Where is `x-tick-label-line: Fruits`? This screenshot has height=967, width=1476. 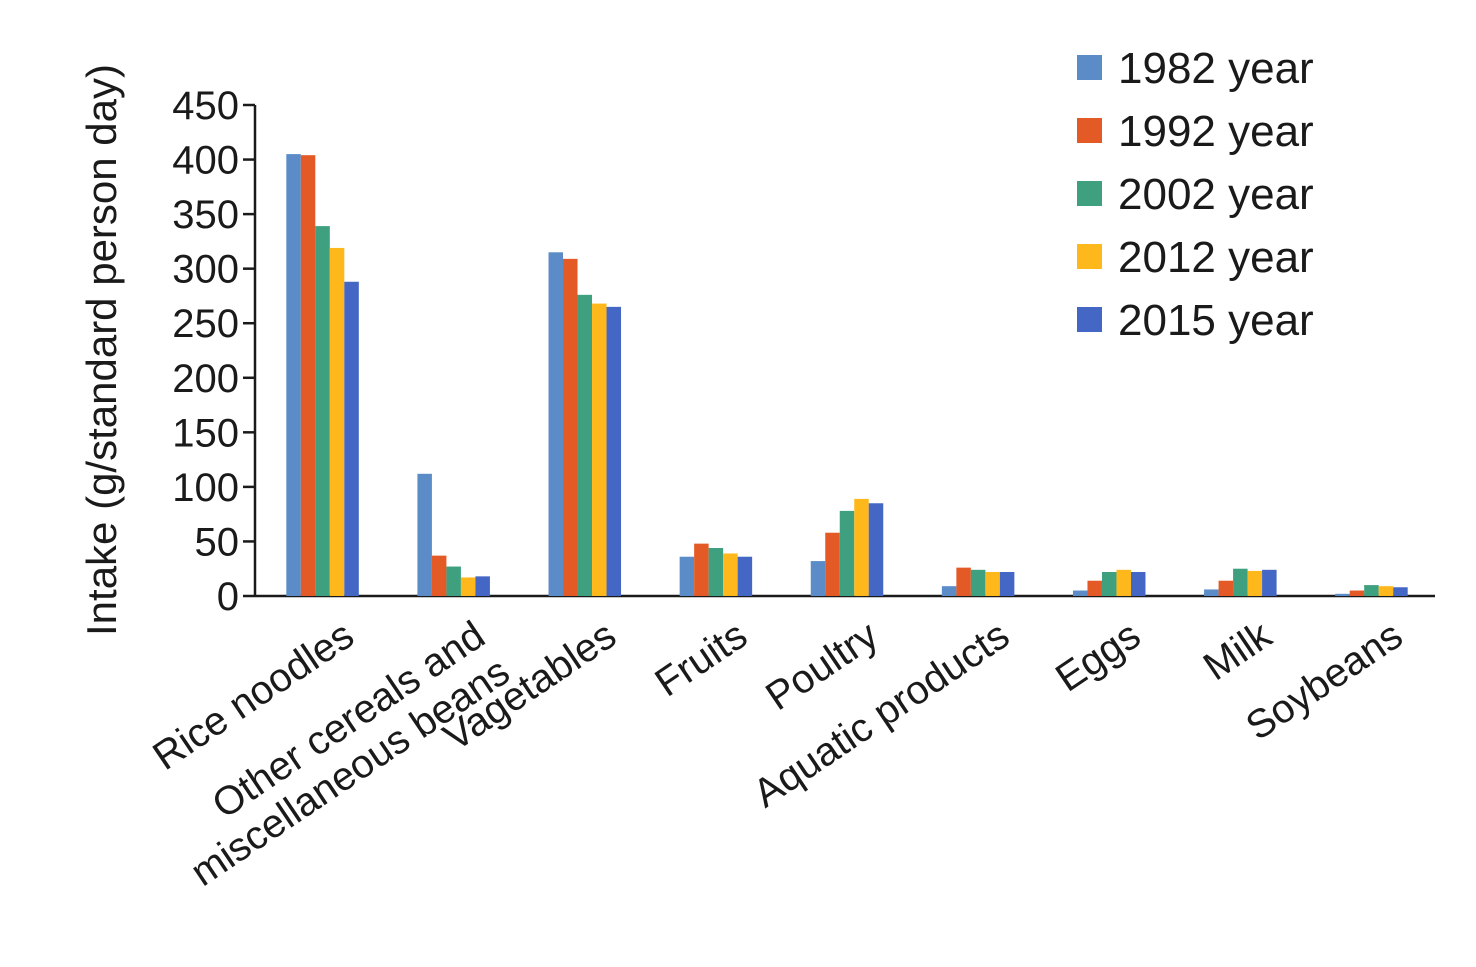 x-tick-label-line: Fruits is located at coordinates (701, 659).